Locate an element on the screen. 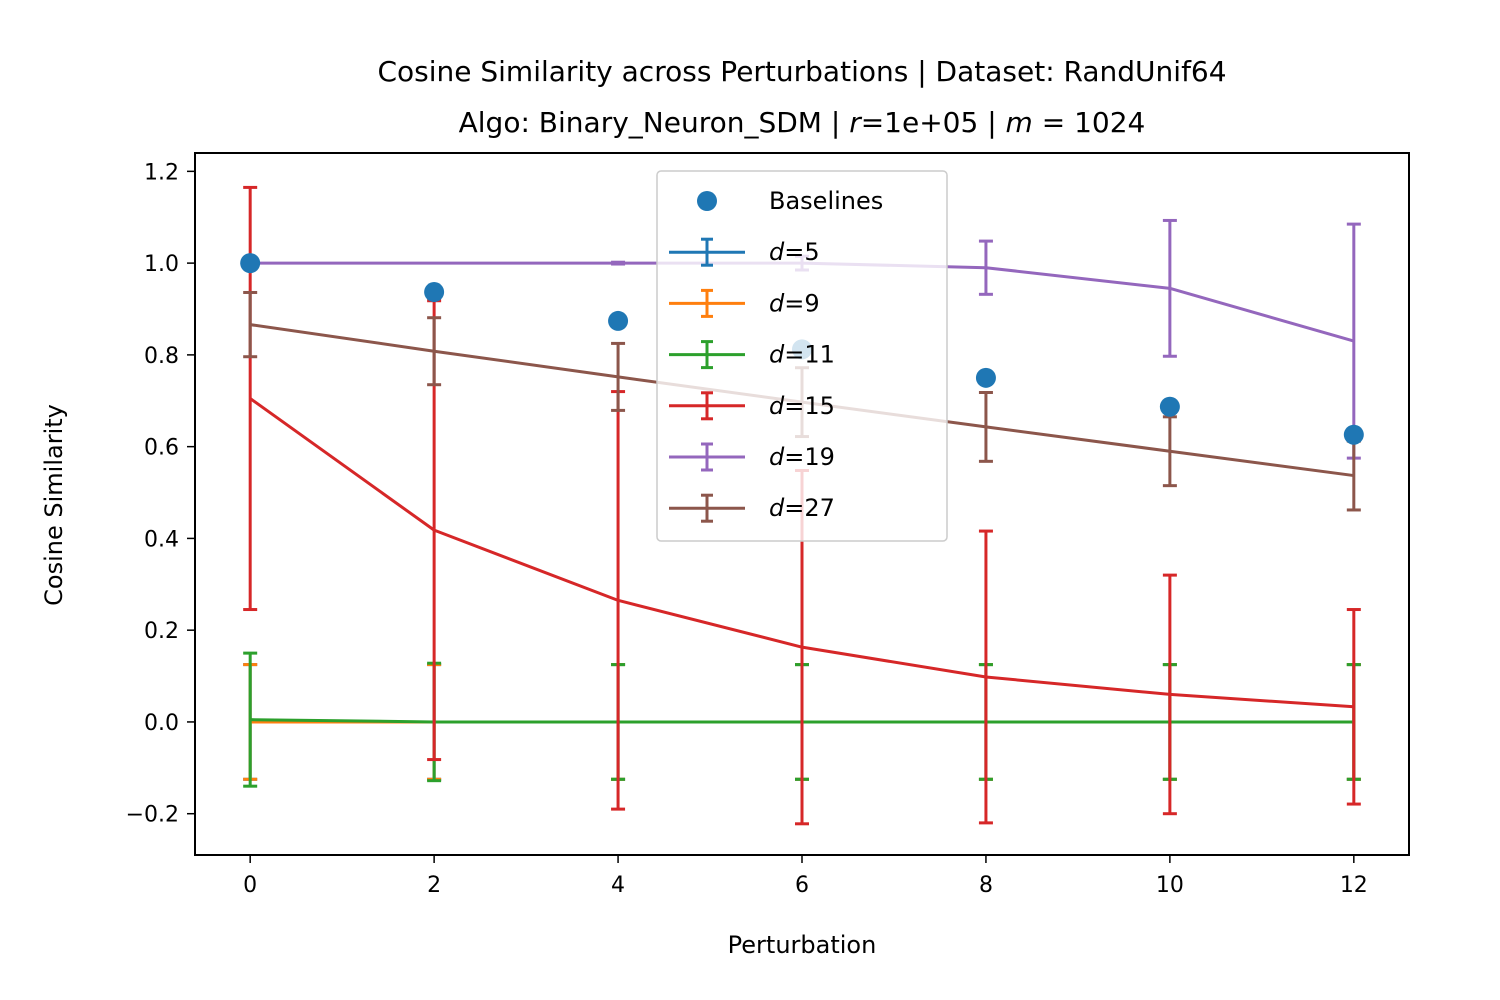 Image resolution: width=1500 pixels, height=1000 pixels. y-axis-label: Cosine Similarity is located at coordinates (54, 505).